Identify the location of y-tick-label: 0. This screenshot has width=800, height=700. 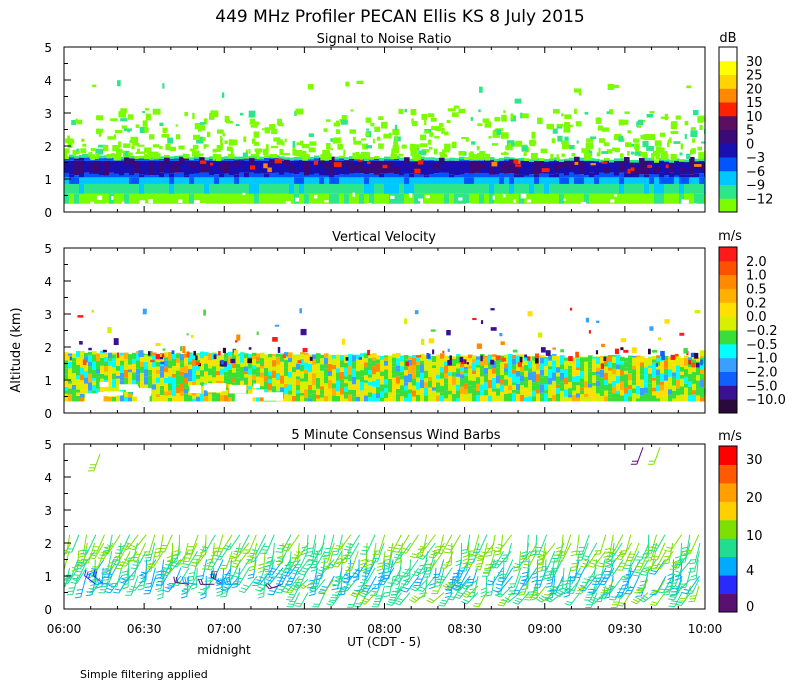
(48, 213).